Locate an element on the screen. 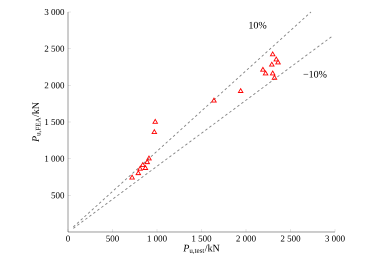 This screenshot has width=370, height=271. x-tick-label: 2 000 is located at coordinates (246, 239).